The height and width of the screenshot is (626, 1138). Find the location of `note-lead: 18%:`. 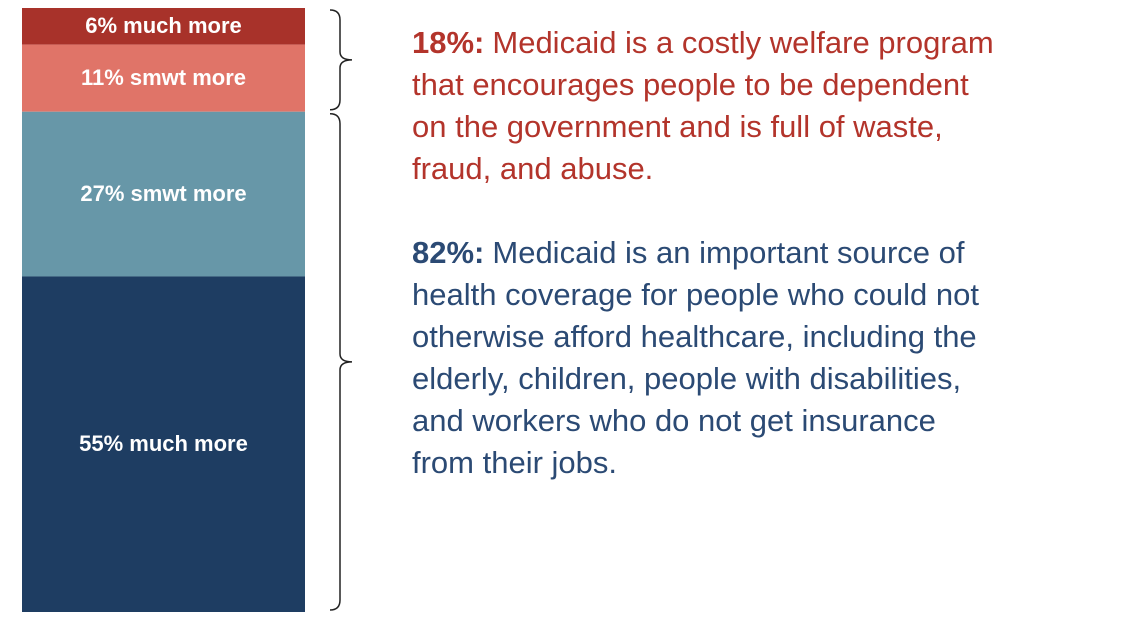

note-lead: 18%: is located at coordinates (448, 42).